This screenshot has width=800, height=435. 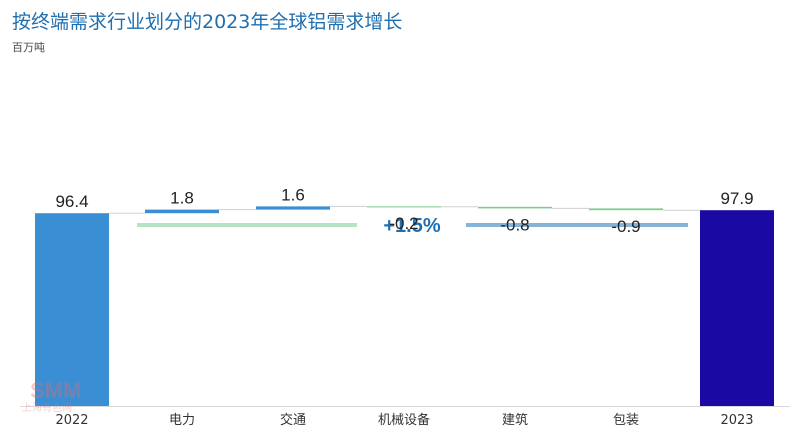 I want to click on category-label-0: 2022, so click(x=71, y=420).